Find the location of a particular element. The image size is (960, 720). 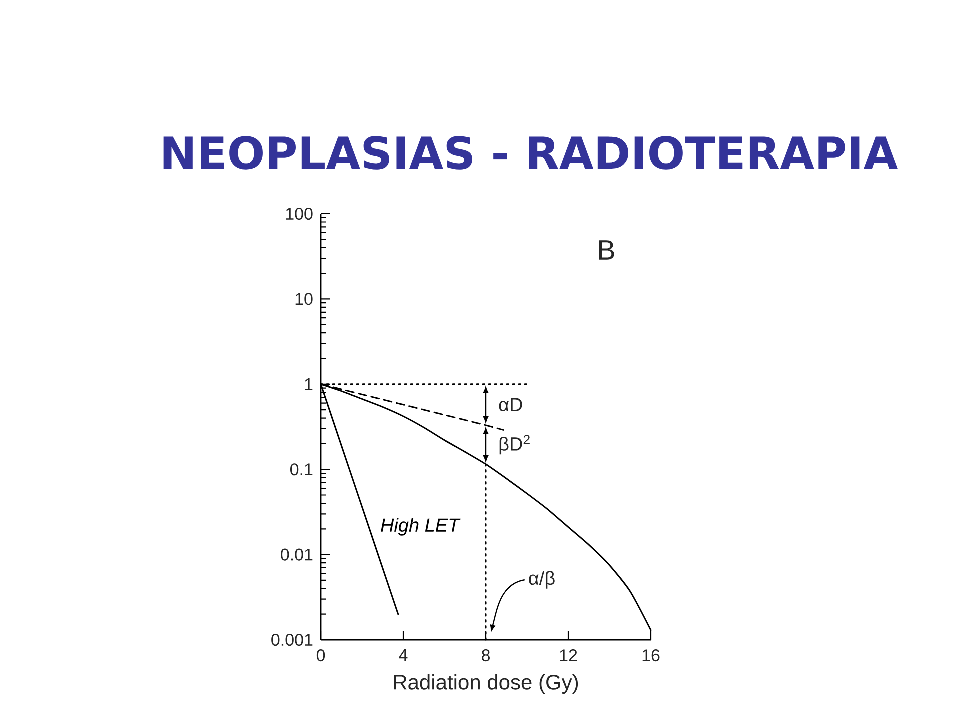

x-tick-label: 16 is located at coordinates (651, 656).